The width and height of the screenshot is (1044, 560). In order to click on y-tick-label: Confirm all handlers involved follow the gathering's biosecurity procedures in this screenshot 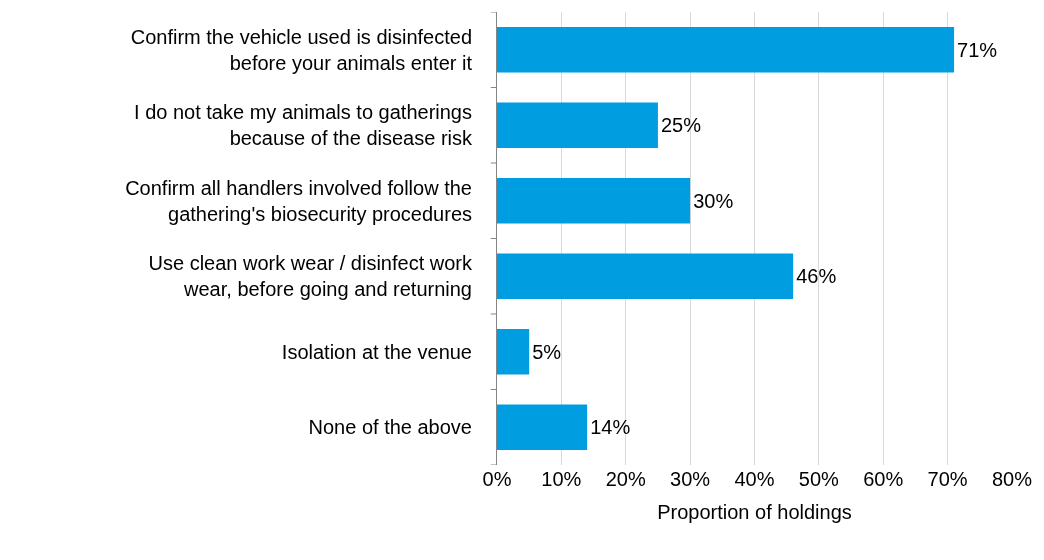, I will do `click(298, 200)`.